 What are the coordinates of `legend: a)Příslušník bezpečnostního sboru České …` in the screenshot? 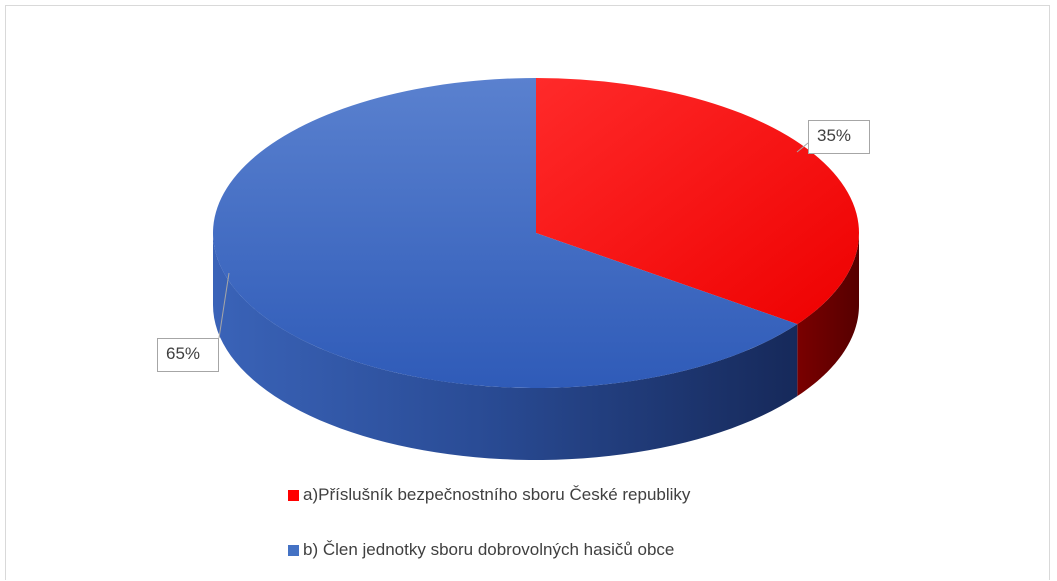 It's located at (568, 522).